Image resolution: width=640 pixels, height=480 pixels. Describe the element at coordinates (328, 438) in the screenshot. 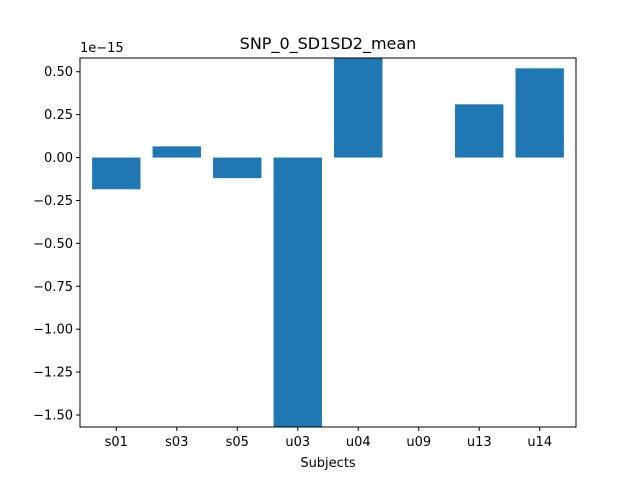

I see `x-axis: s01 s03 s05 u03 u04 u09 u13 u14` at that location.